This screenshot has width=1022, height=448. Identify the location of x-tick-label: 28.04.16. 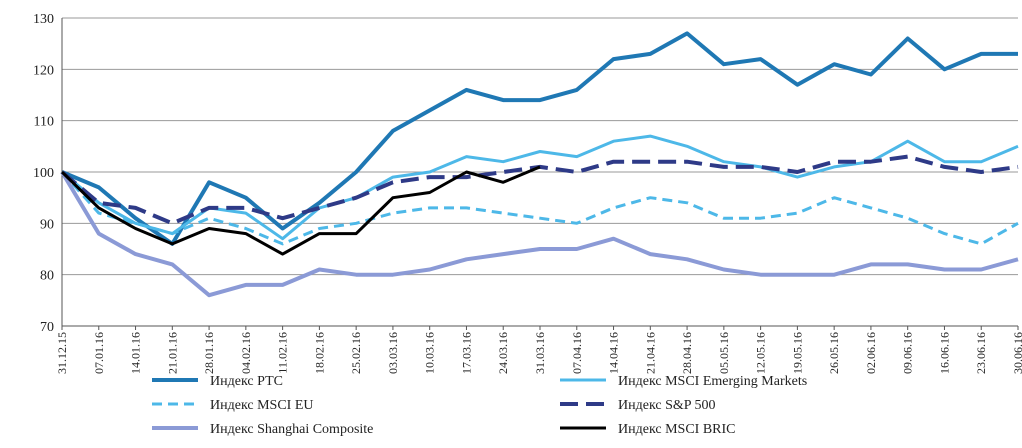
(687, 353).